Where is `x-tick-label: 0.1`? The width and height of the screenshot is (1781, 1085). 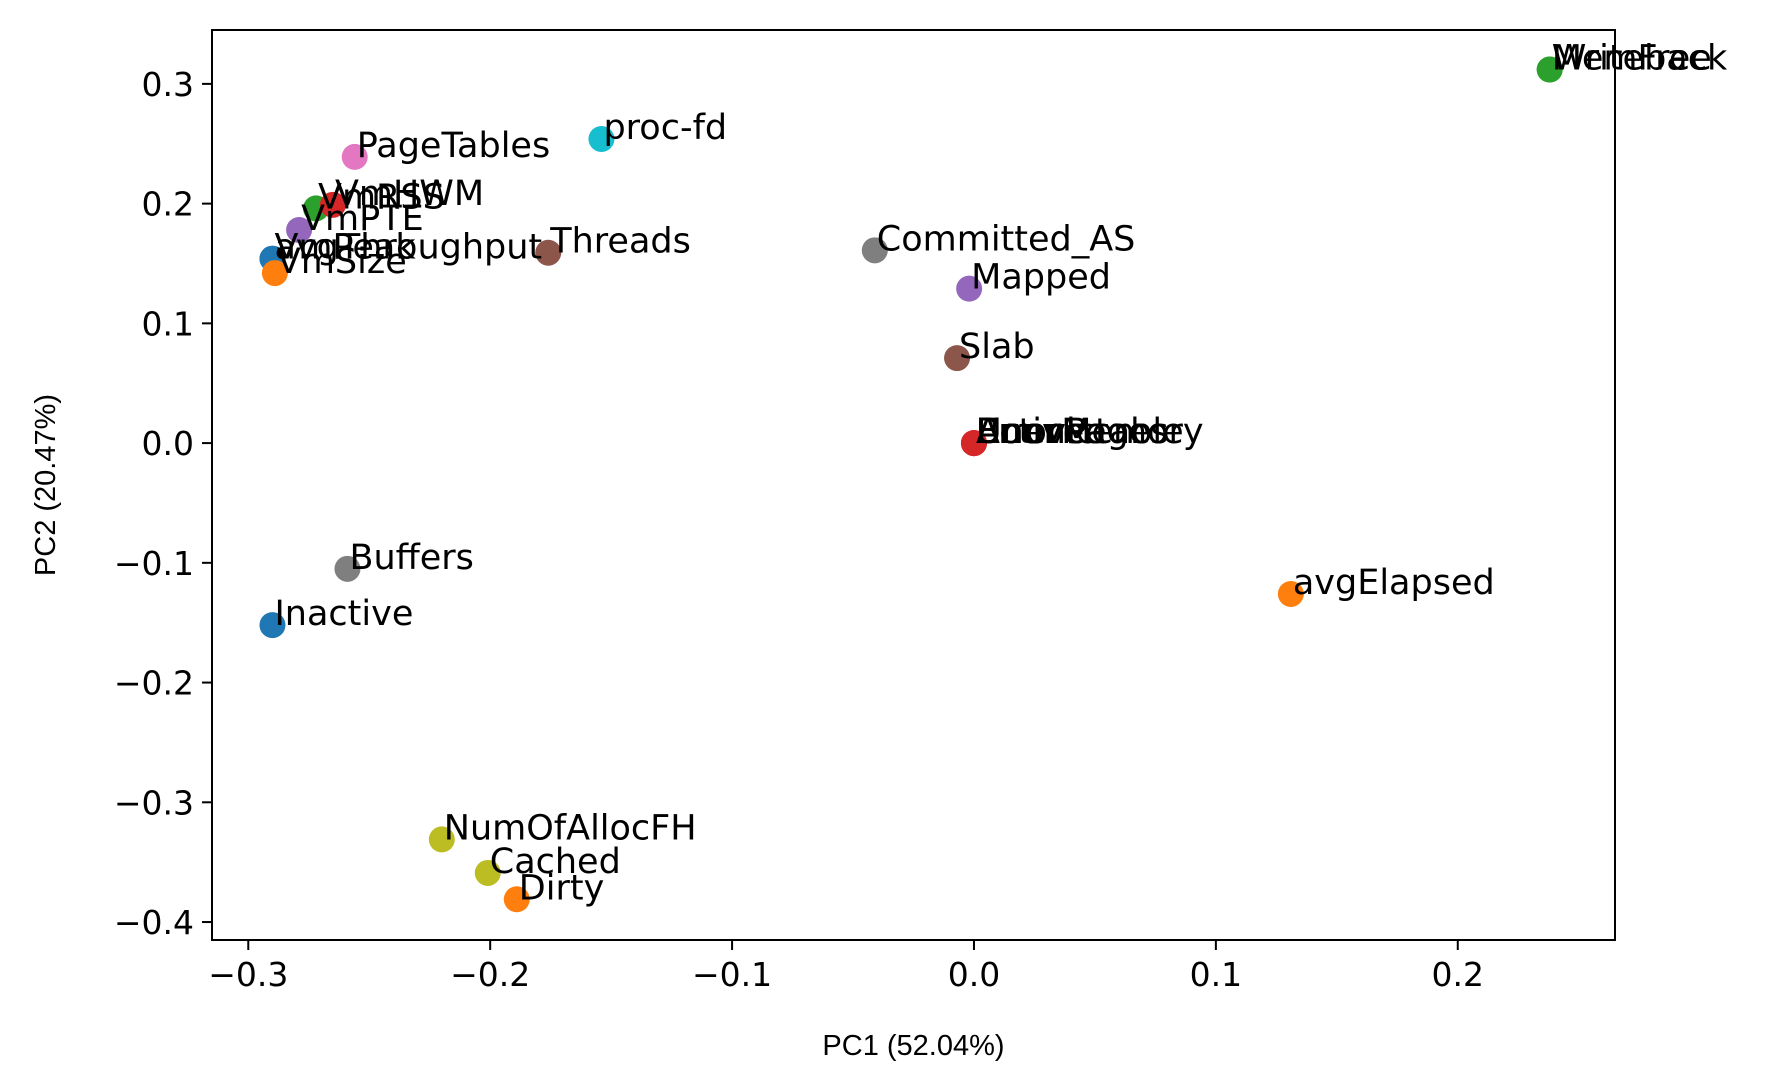 x-tick-label: 0.1 is located at coordinates (1216, 974).